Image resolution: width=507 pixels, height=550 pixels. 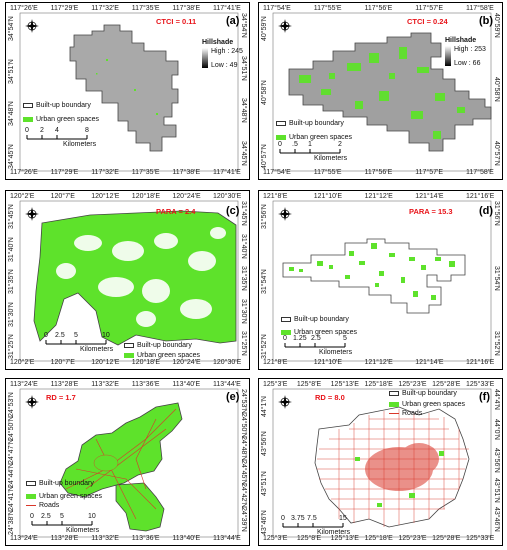 What do you see at coordinates (227, 196) in the screenshot?
I see `tick-label-top: 120°30'E` at bounding box center [227, 196].